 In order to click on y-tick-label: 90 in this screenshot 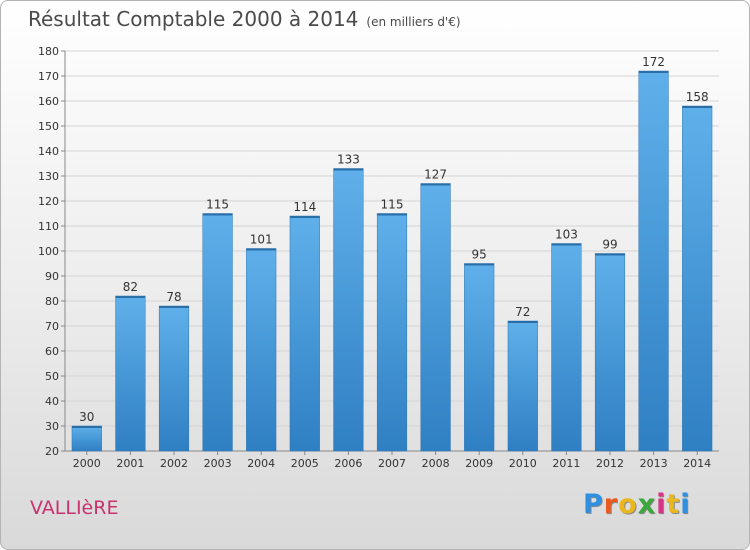, I will do `click(52, 276)`.